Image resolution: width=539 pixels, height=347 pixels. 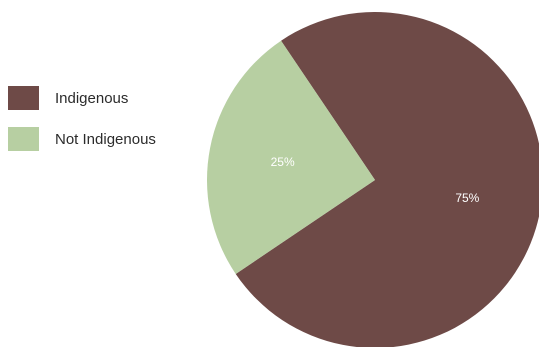 I want to click on legend-swatch-indigenous, so click(x=23, y=98).